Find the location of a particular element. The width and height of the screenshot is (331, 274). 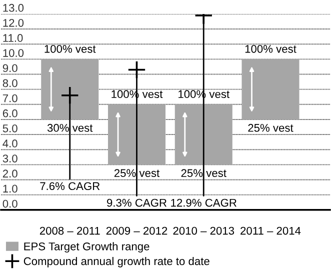

y-tick-label: 3.0 is located at coordinates (10, 158).